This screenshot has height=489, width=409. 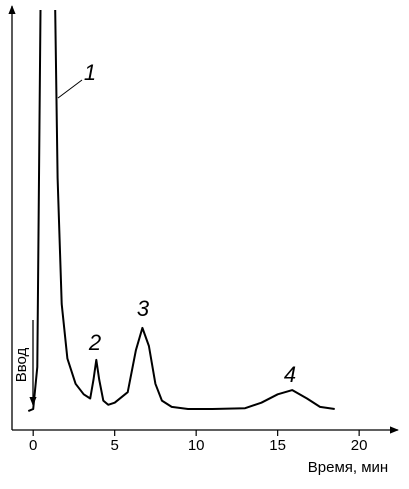 What do you see at coordinates (359, 445) in the screenshot?
I see `x-tick-label: 20` at bounding box center [359, 445].